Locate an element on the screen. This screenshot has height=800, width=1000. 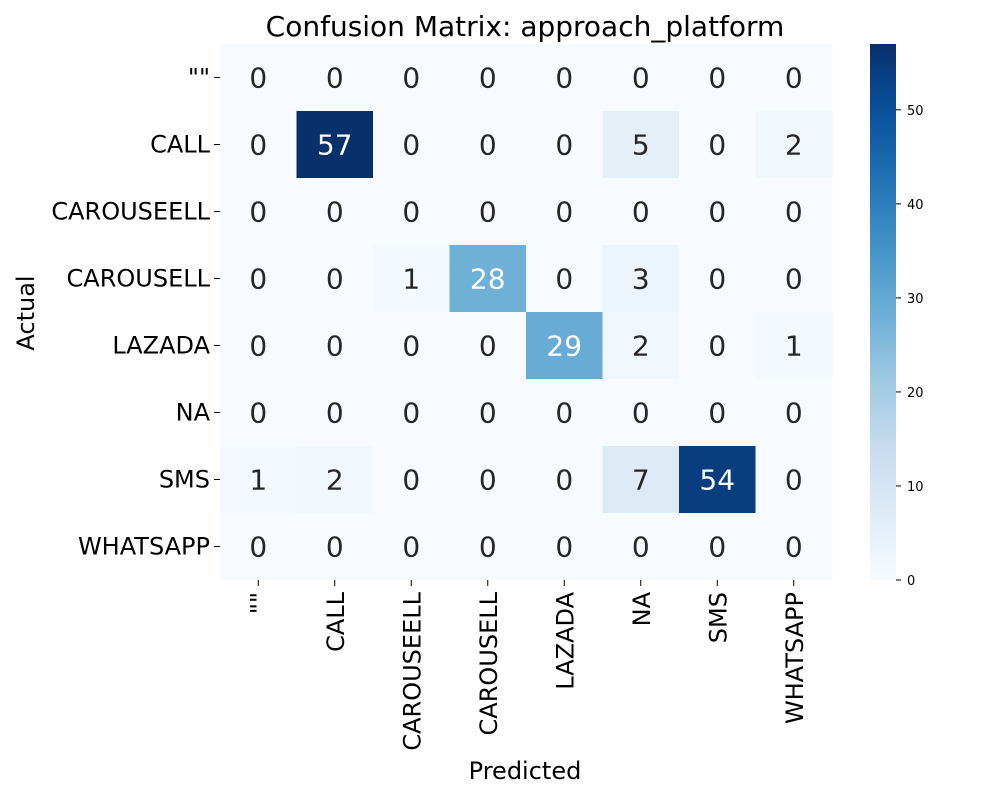
colorbar-tick-label: 20 is located at coordinates (915, 393).